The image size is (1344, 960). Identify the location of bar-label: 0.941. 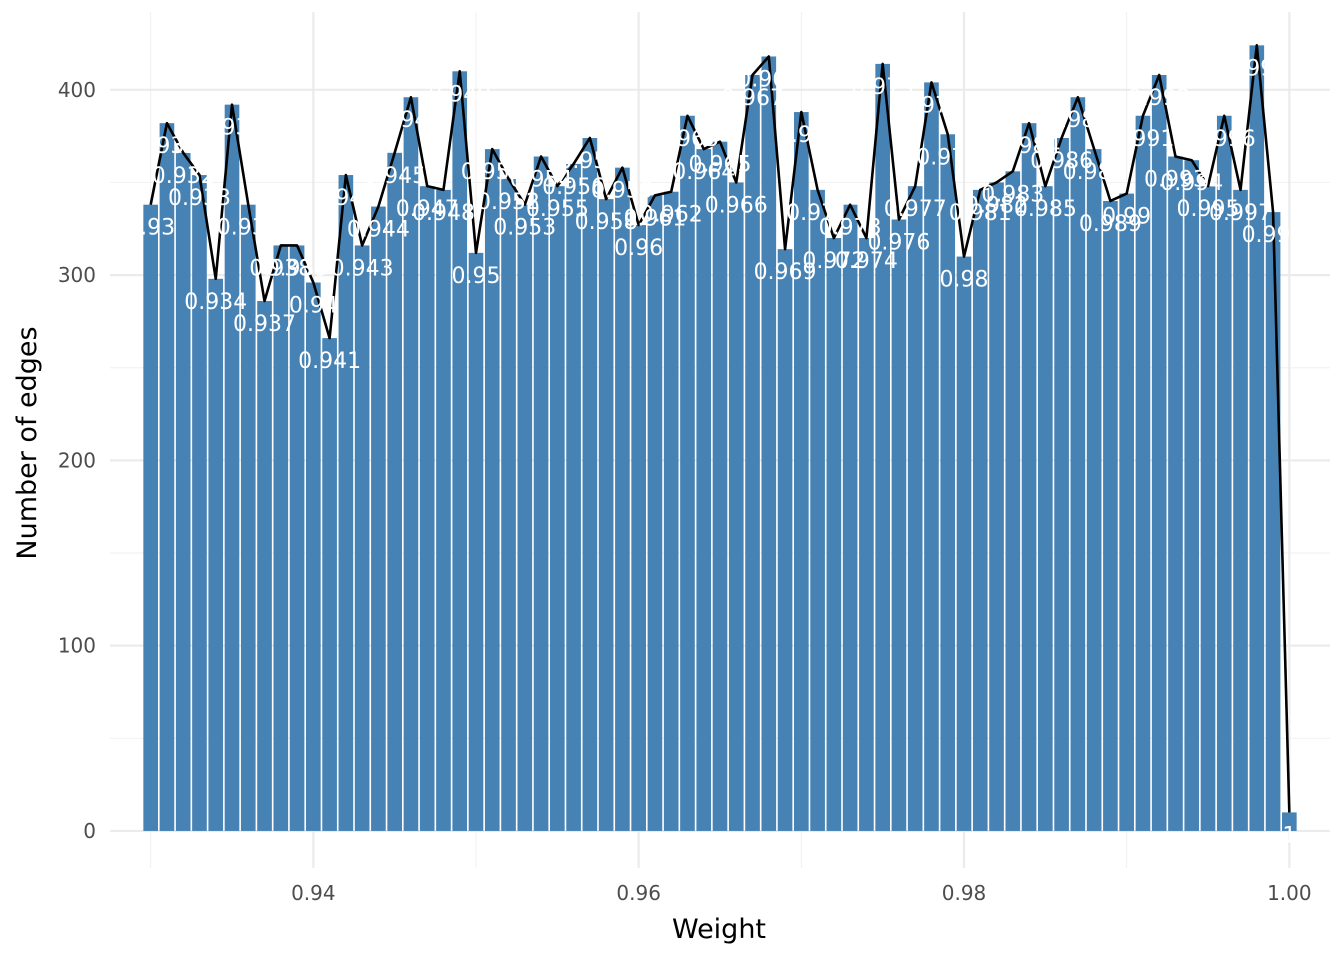
(329, 361).